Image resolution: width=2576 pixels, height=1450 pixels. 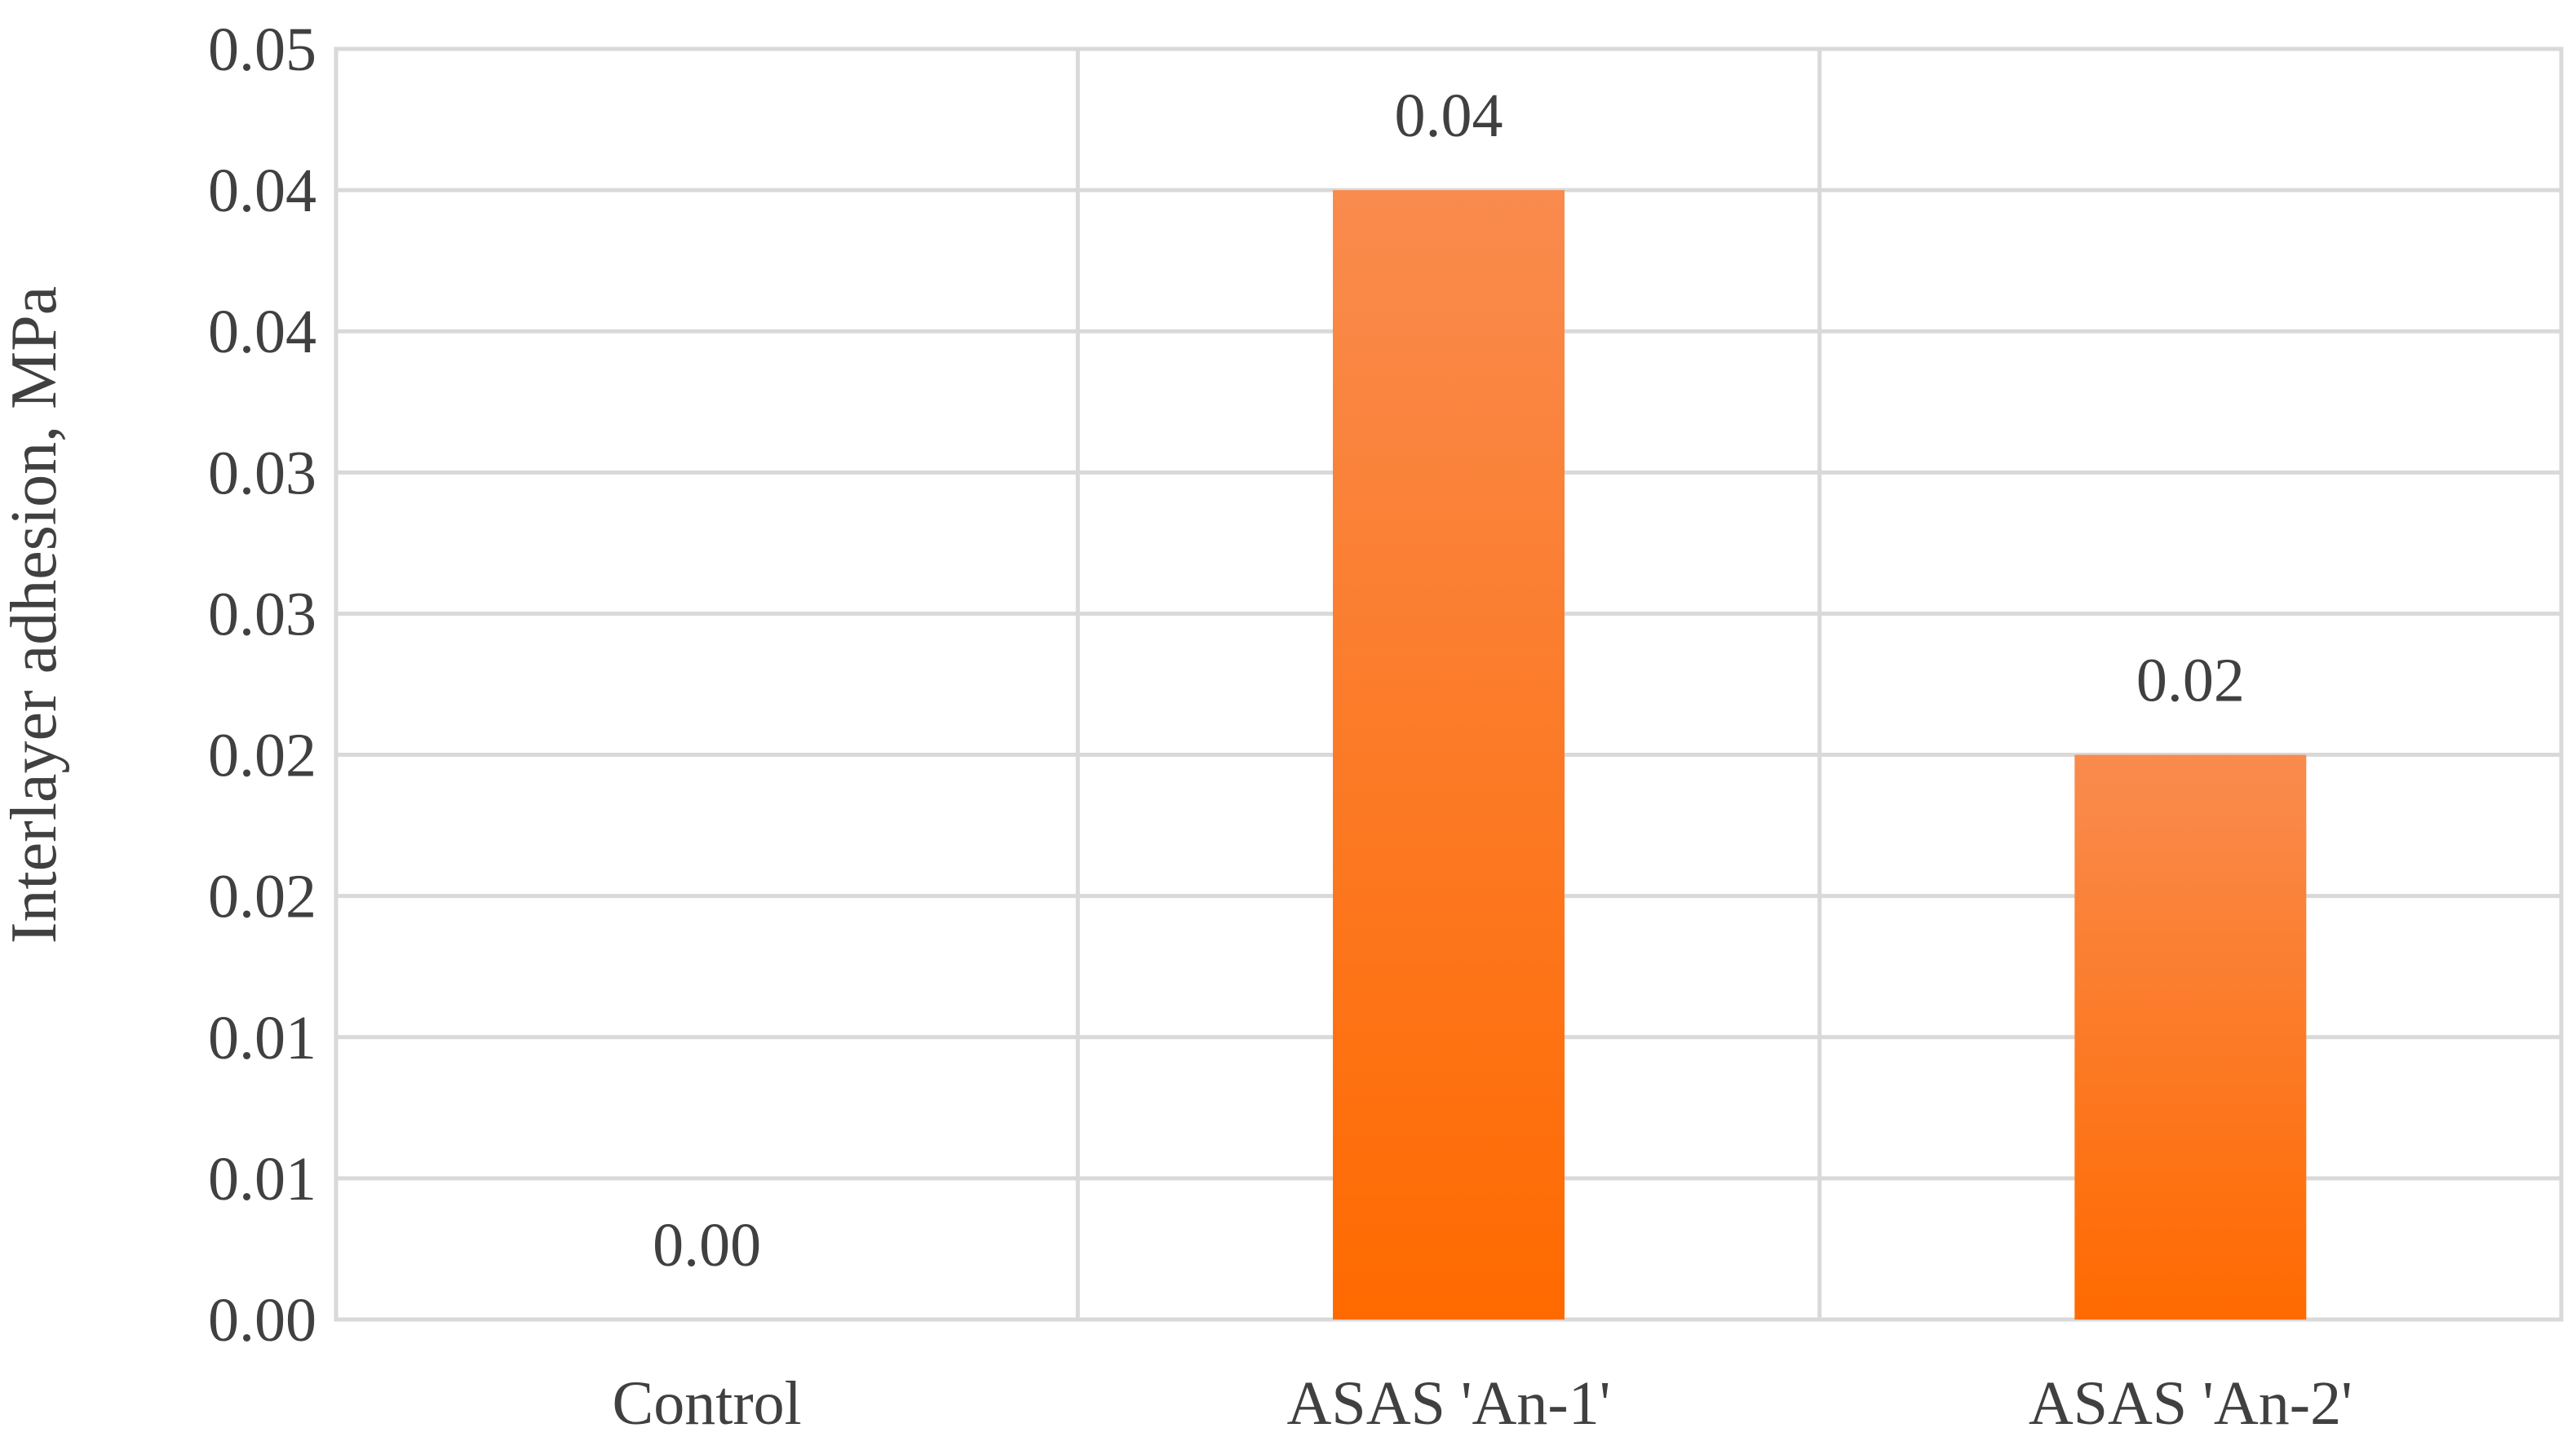 What do you see at coordinates (262, 1320) in the screenshot?
I see `y-tick-label: 0.00` at bounding box center [262, 1320].